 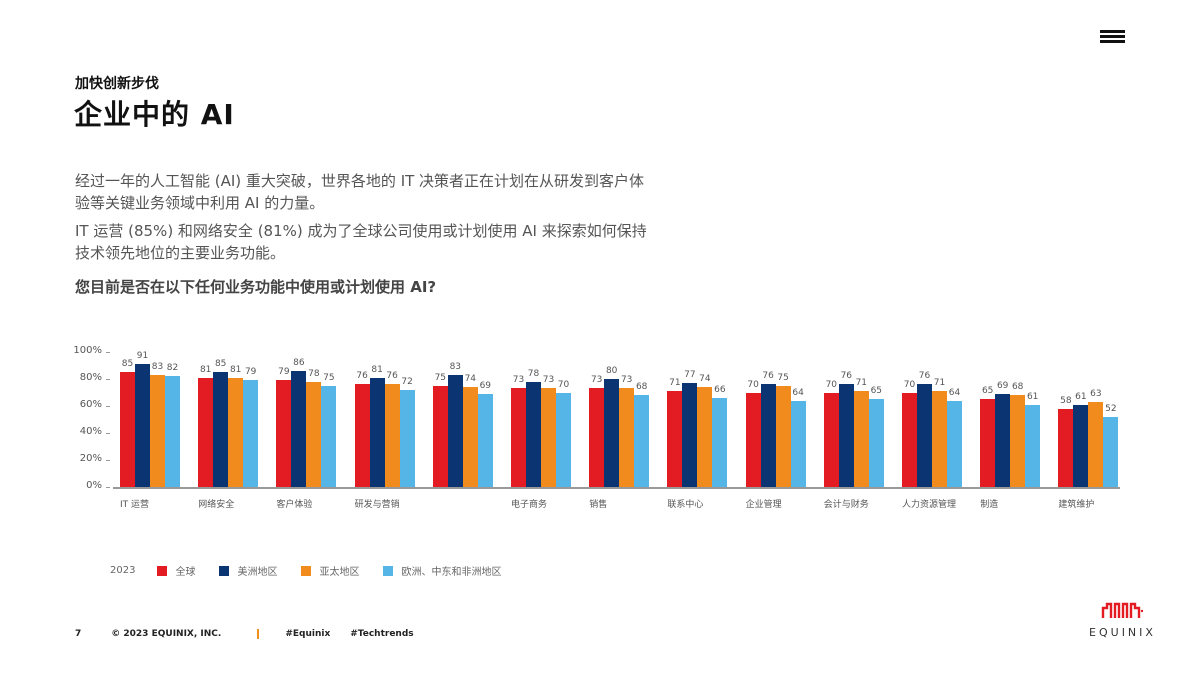 I want to click on legend-item-americas: 美洲地区, so click(x=248, y=570).